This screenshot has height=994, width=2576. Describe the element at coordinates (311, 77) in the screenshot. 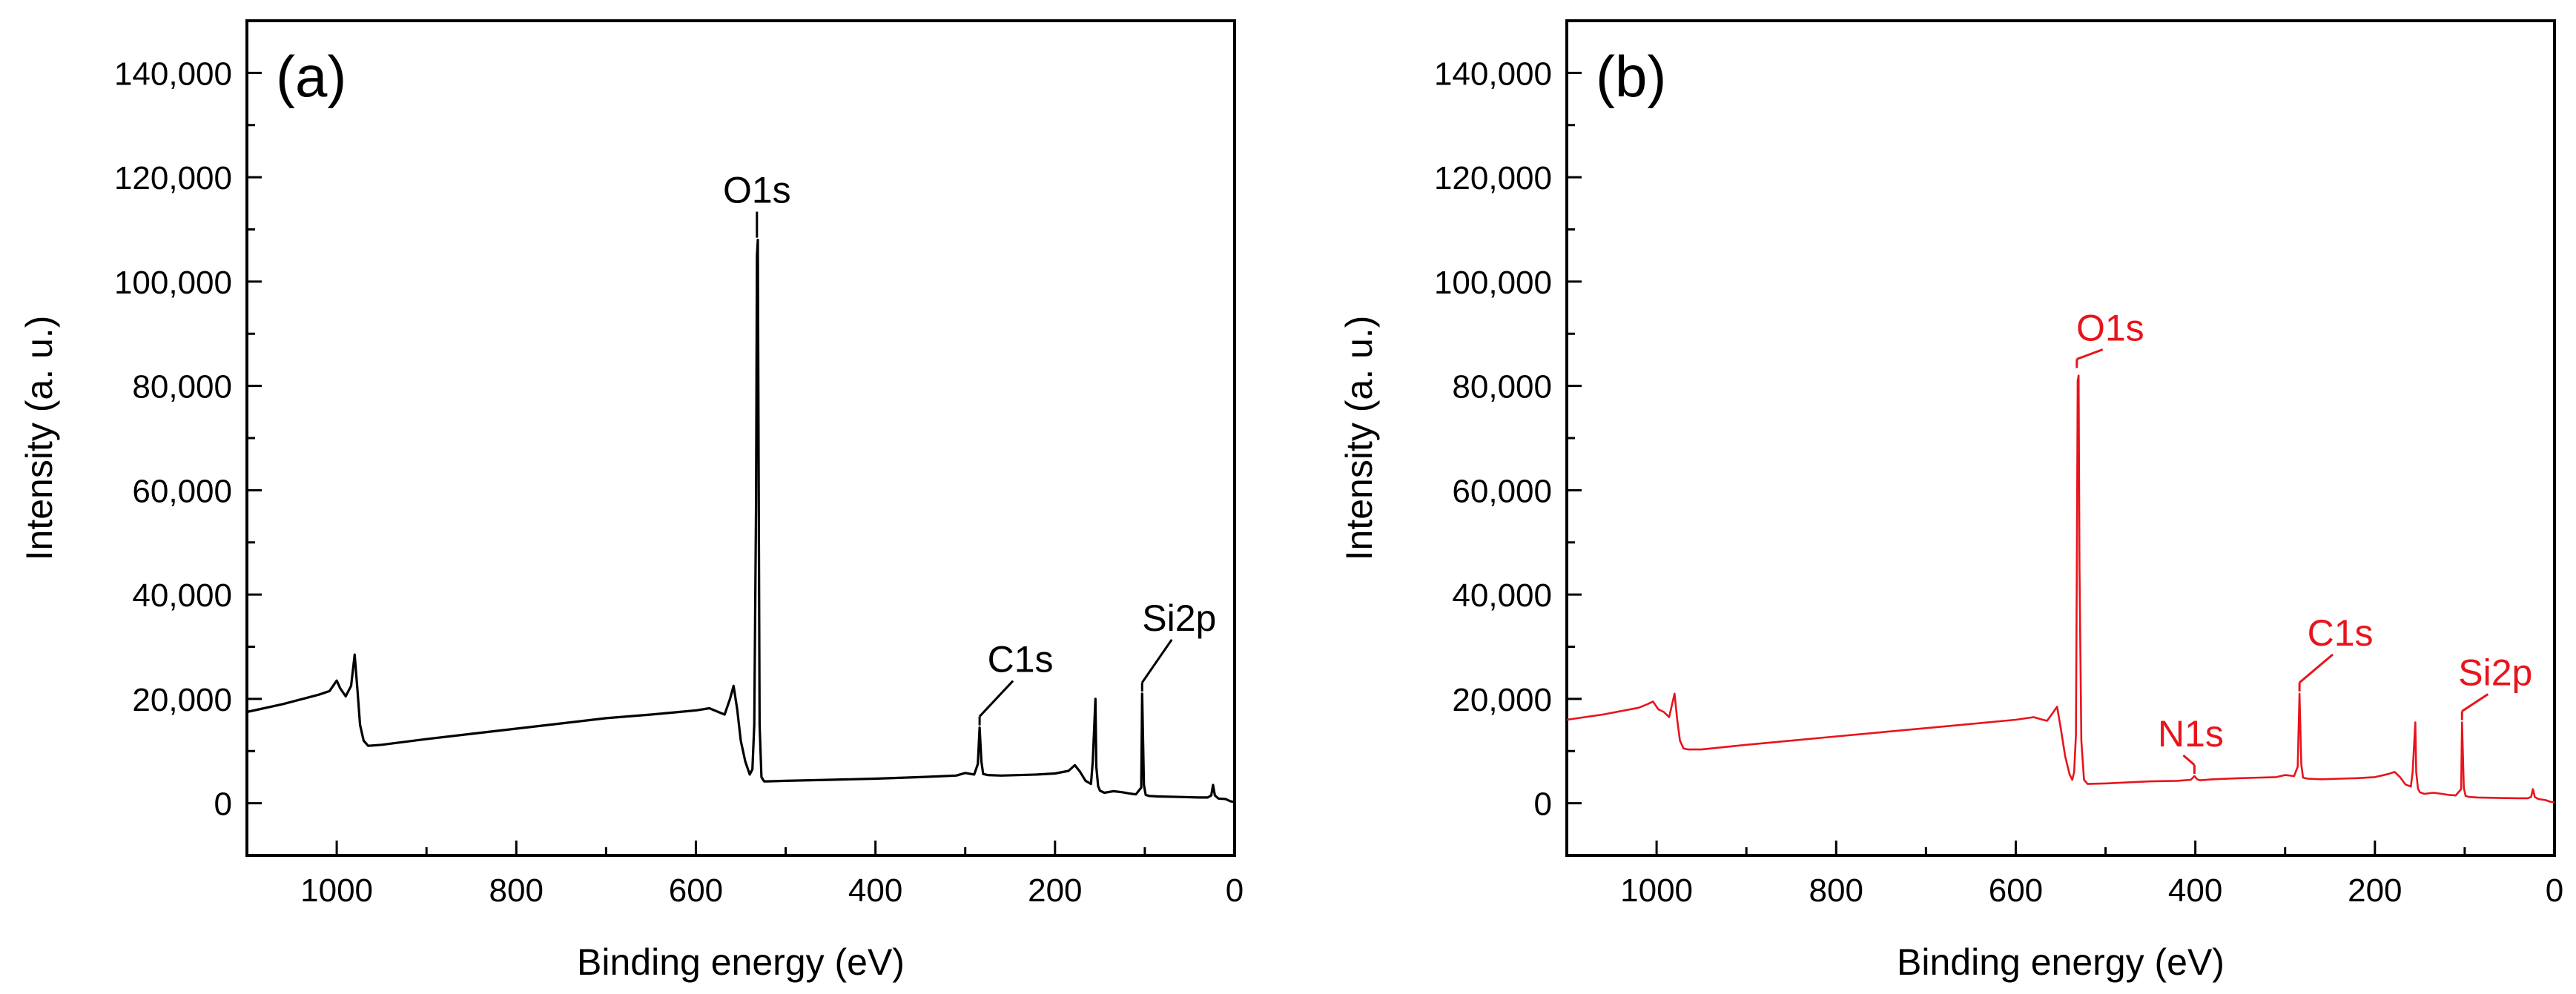

I see `panel-label: (a)` at that location.